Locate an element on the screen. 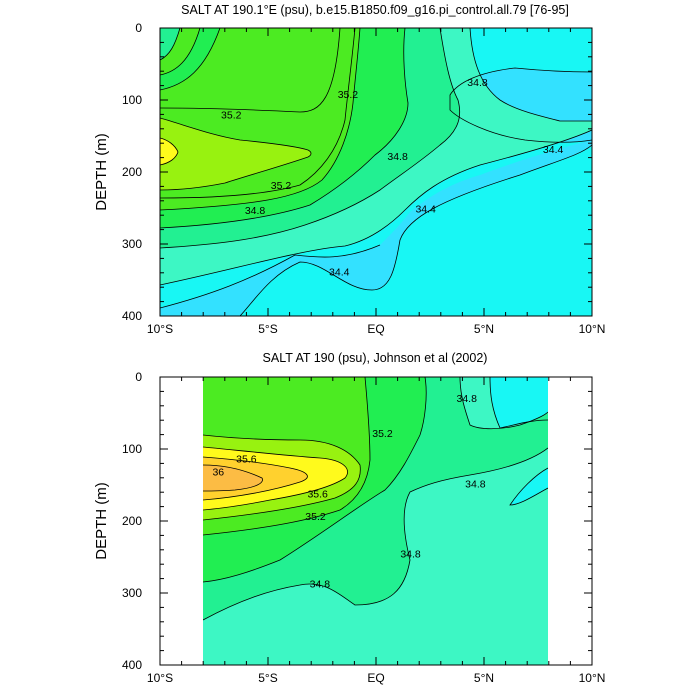  bottom-contour-label: 36 is located at coordinates (218, 472).